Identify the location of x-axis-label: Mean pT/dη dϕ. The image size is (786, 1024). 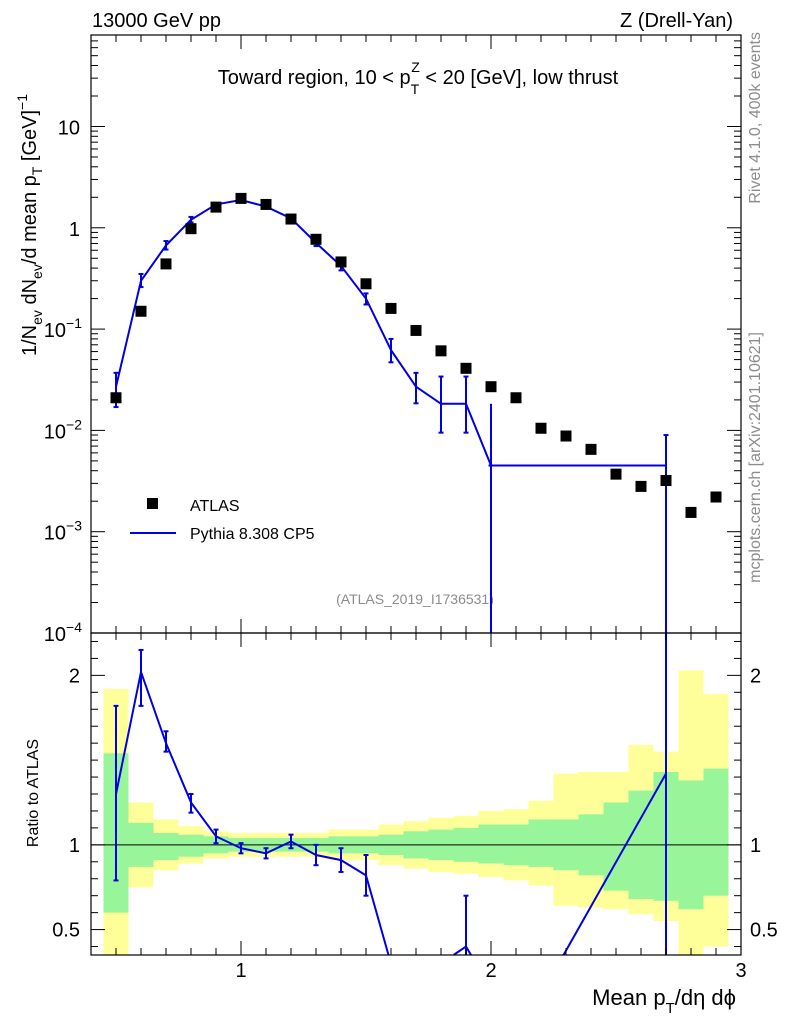
(664, 1001).